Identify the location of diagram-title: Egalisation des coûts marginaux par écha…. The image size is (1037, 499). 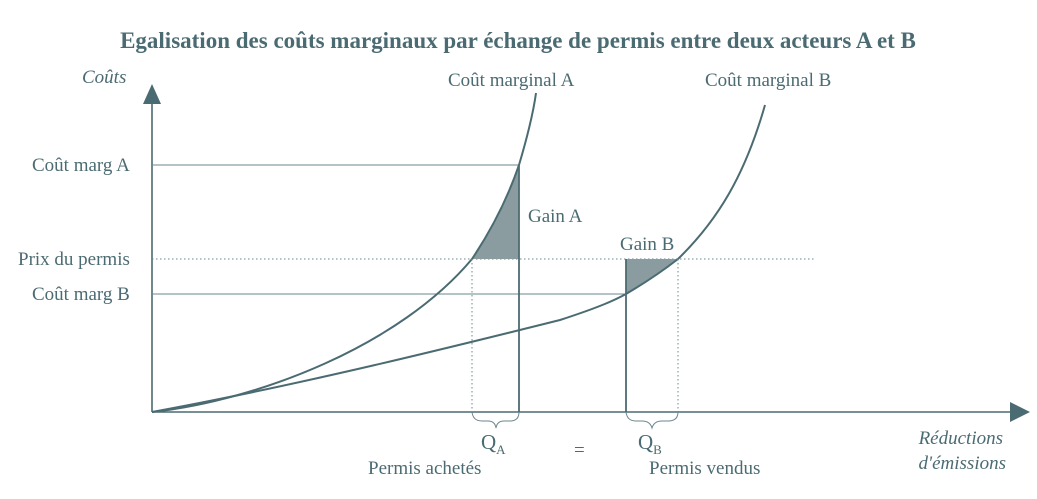
(518, 40).